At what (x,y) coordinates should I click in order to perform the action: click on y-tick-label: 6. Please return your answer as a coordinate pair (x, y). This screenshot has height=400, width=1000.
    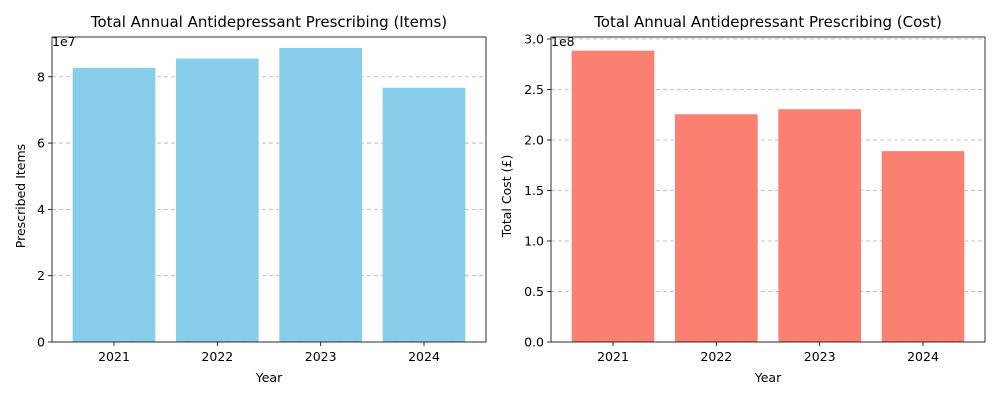
    Looking at the image, I should click on (41, 143).